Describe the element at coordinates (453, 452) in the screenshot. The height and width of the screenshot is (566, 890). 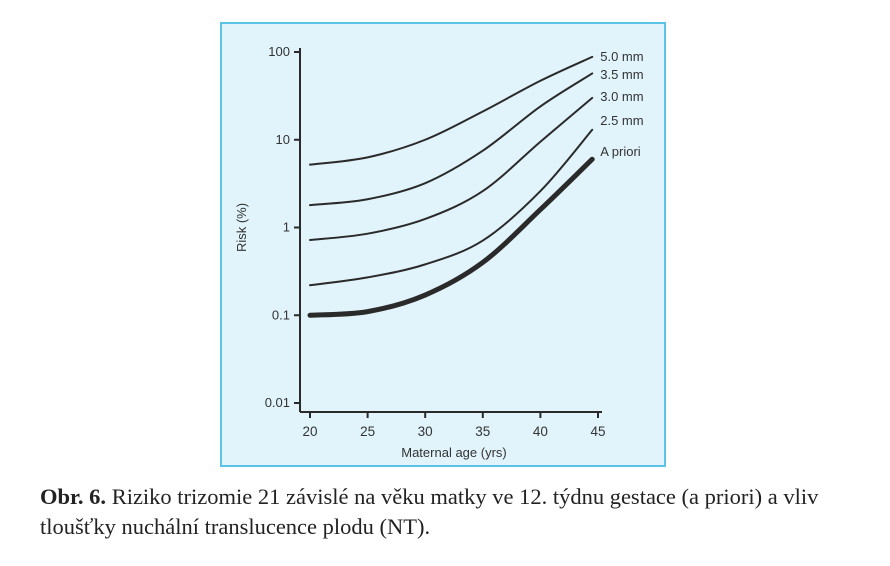
I see `x-axis-label: Maternal age (yrs)` at that location.